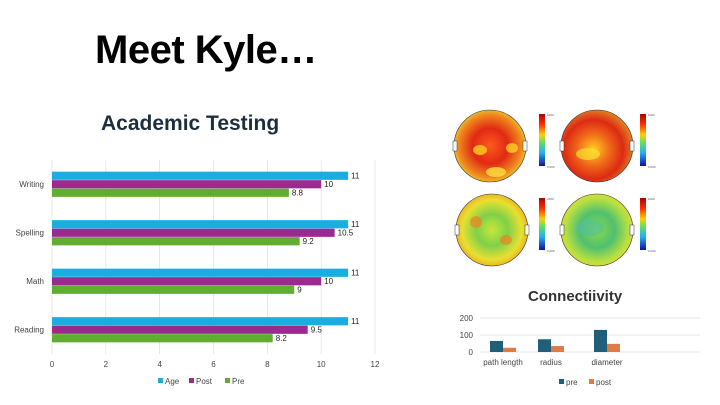 The height and width of the screenshot is (405, 720). I want to click on legend-label: post, so click(604, 382).